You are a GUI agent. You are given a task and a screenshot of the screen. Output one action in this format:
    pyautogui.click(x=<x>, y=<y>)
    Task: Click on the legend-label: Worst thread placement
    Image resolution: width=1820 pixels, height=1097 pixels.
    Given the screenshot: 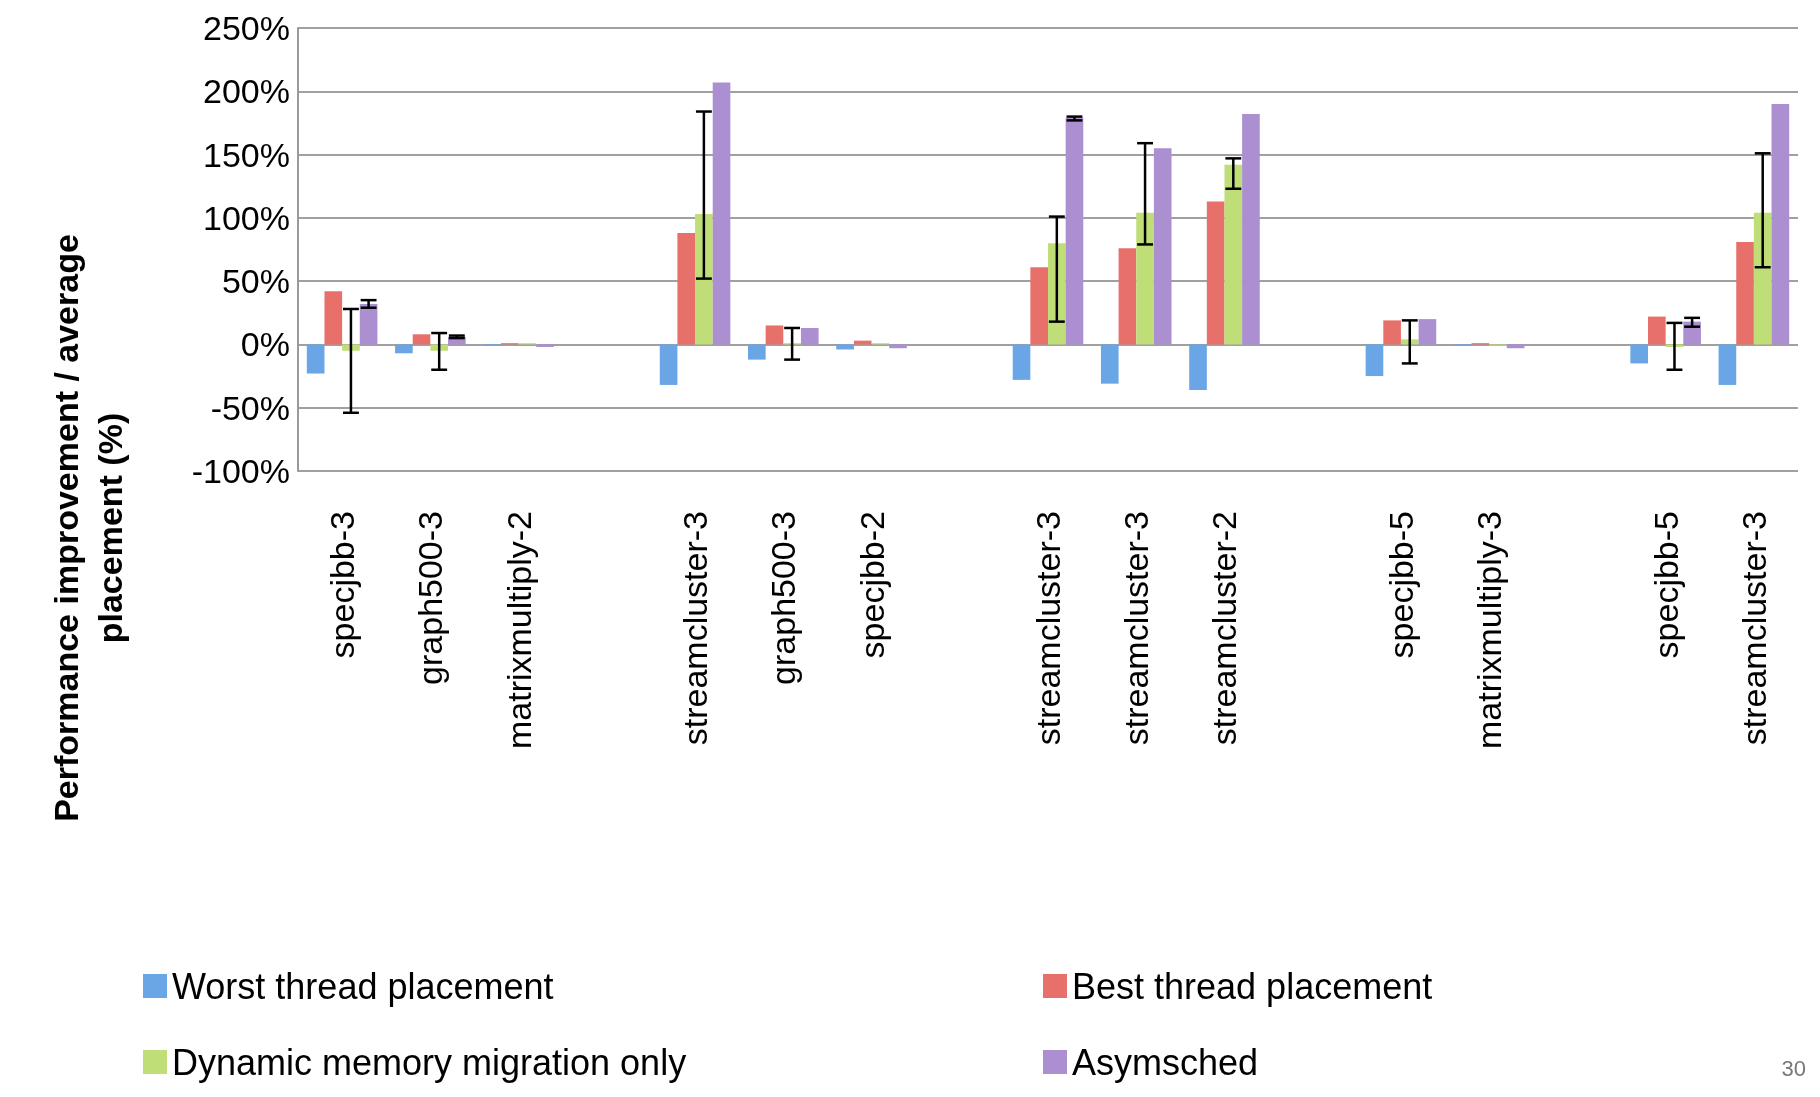 What is the action you would take?
    pyautogui.click(x=363, y=986)
    